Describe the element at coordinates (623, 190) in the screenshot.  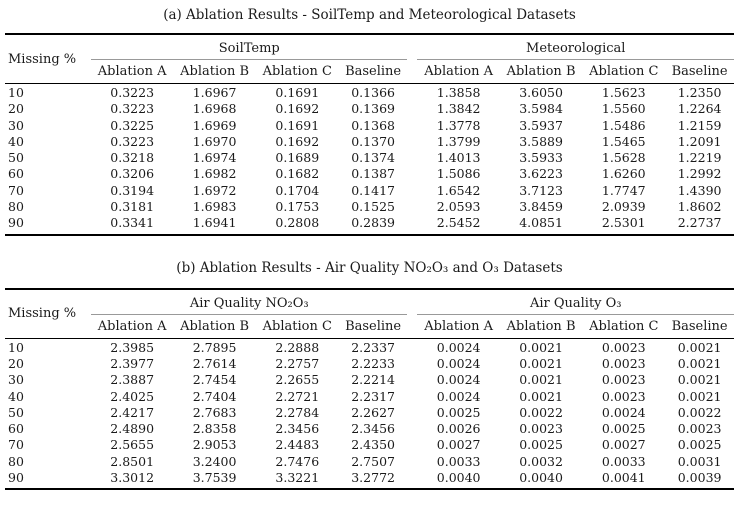
I see `cell-value: 1.7747` at that location.